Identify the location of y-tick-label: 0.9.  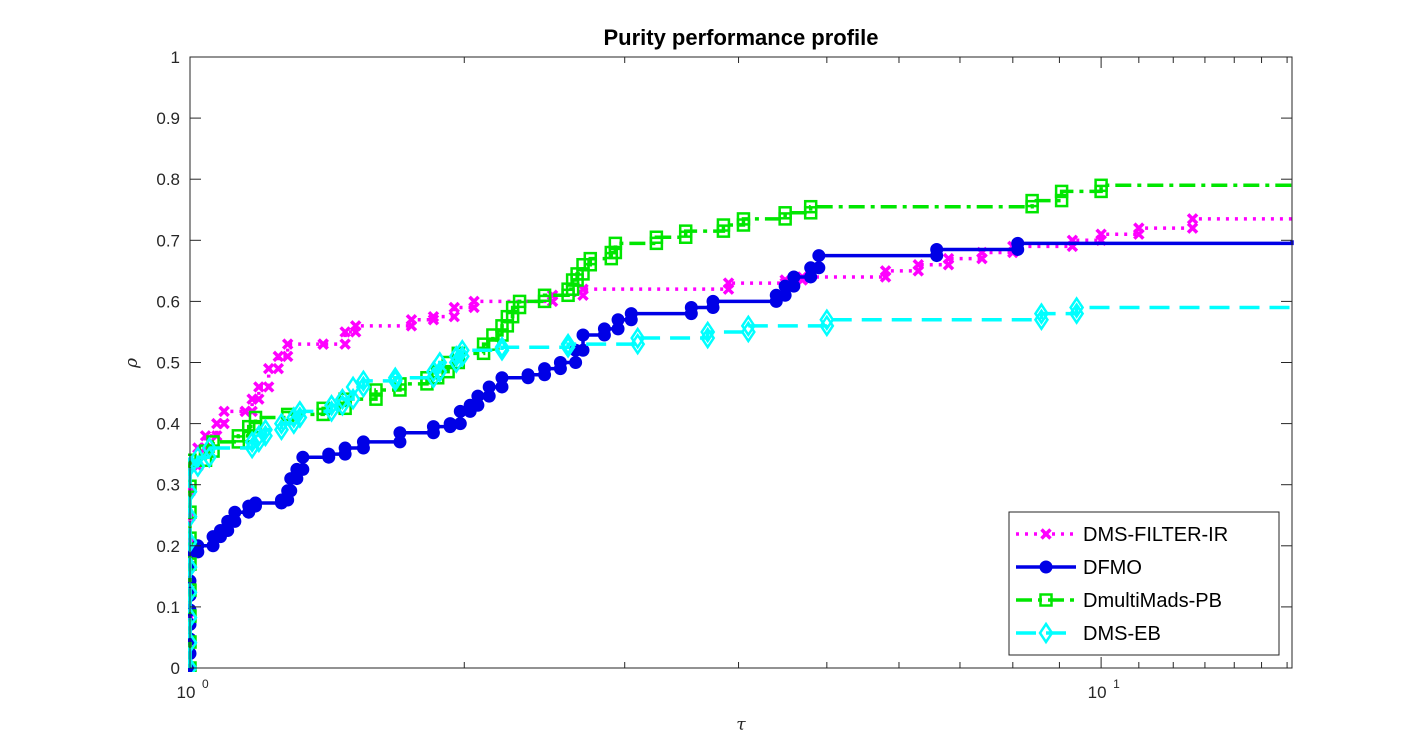
(168, 118).